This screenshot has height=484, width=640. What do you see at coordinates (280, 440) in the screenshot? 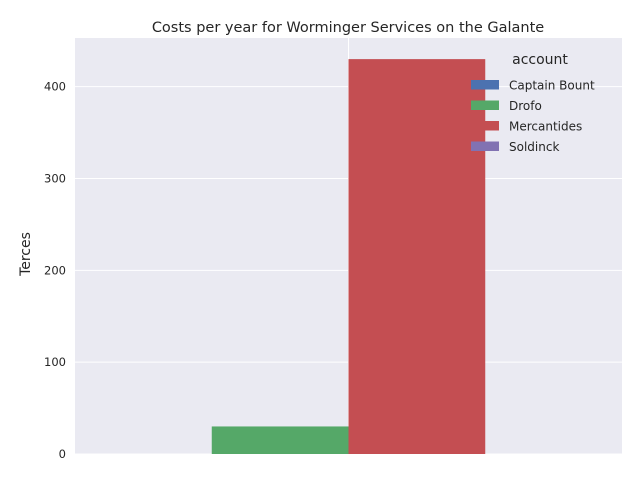
I see `bar-drofo` at bounding box center [280, 440].